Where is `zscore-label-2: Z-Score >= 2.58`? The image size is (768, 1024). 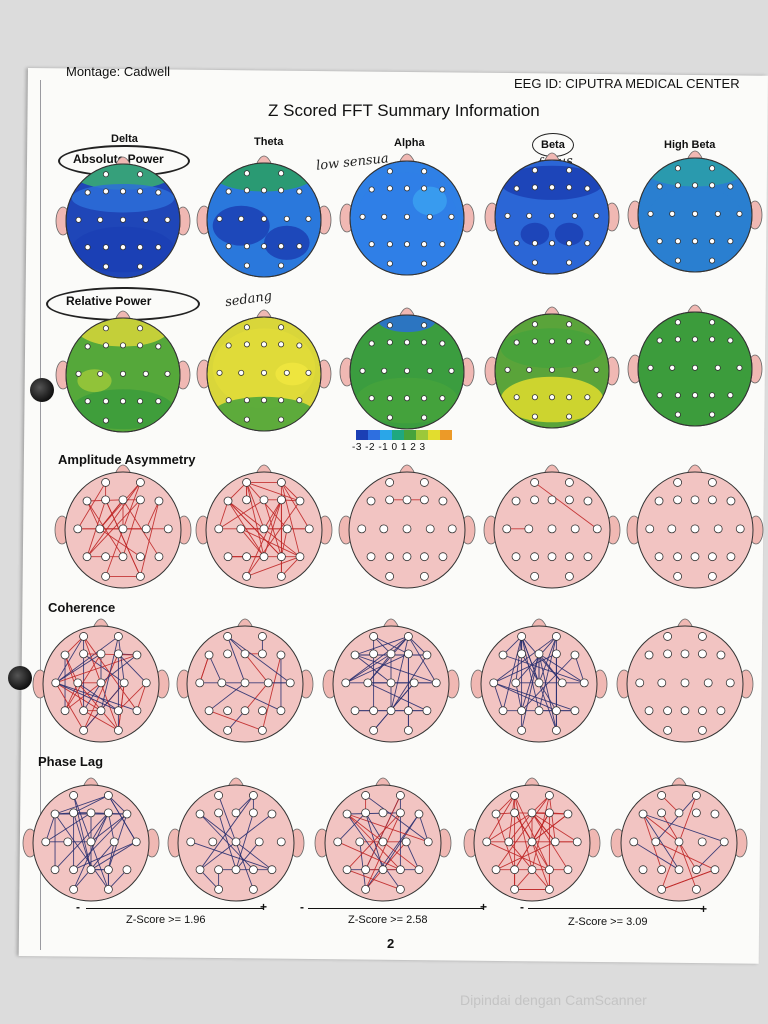
zscore-label-2: Z-Score >= 2.58 is located at coordinates (388, 920).